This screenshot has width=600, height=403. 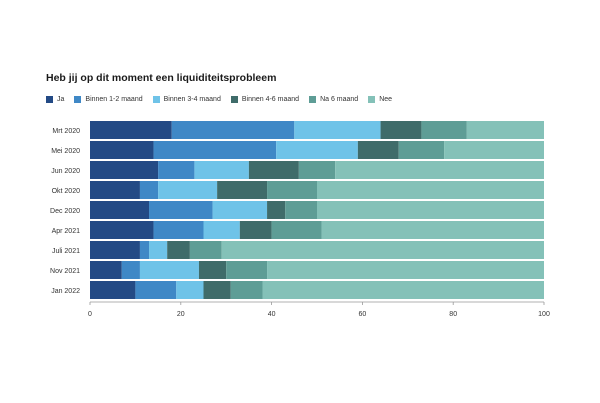 I want to click on category-label: Apr 2021, so click(x=66, y=231).